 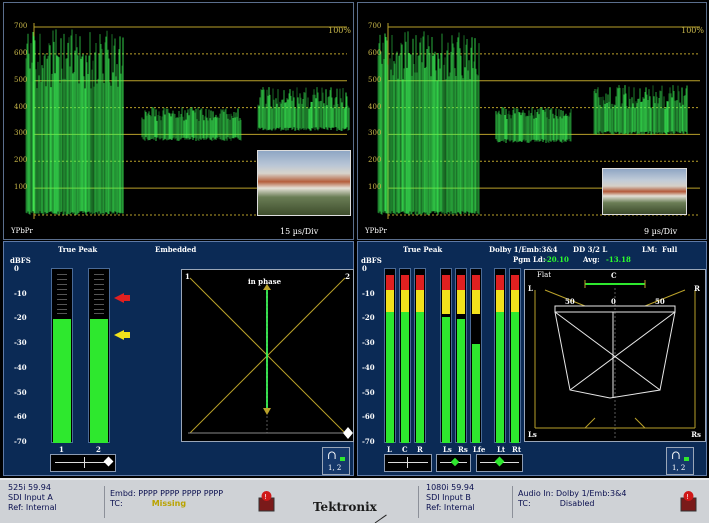 I want to click on right-input-status: 1080i 59.94 SDI Input B Ref: Internal, so click(x=450, y=498).